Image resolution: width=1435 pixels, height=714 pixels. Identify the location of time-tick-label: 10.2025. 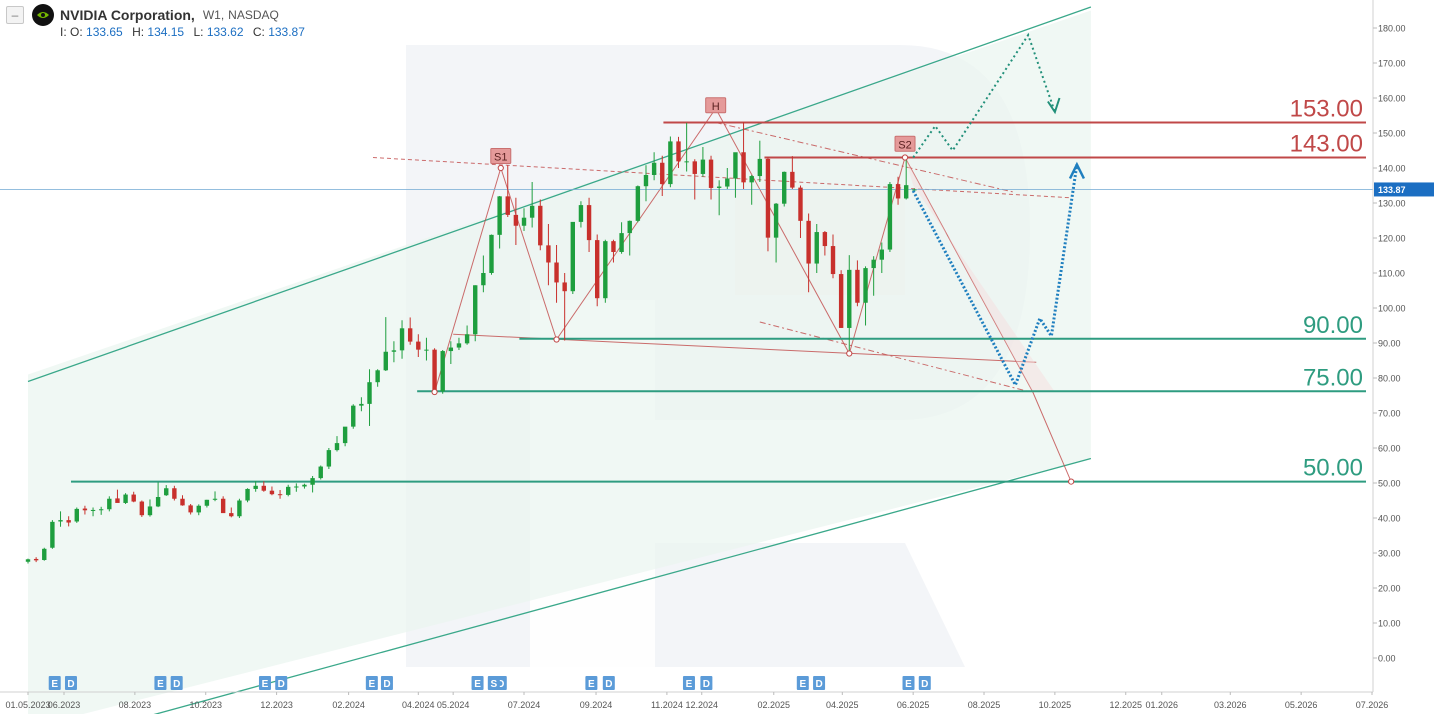
(1055, 705).